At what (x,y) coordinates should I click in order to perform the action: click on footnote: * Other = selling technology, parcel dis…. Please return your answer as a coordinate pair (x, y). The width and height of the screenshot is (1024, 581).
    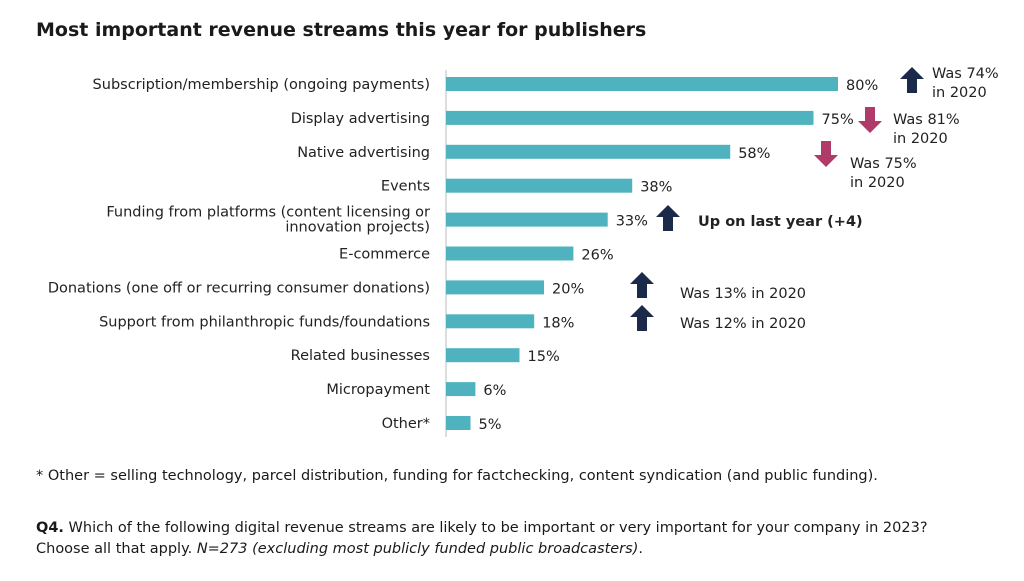
    Looking at the image, I should click on (457, 476).